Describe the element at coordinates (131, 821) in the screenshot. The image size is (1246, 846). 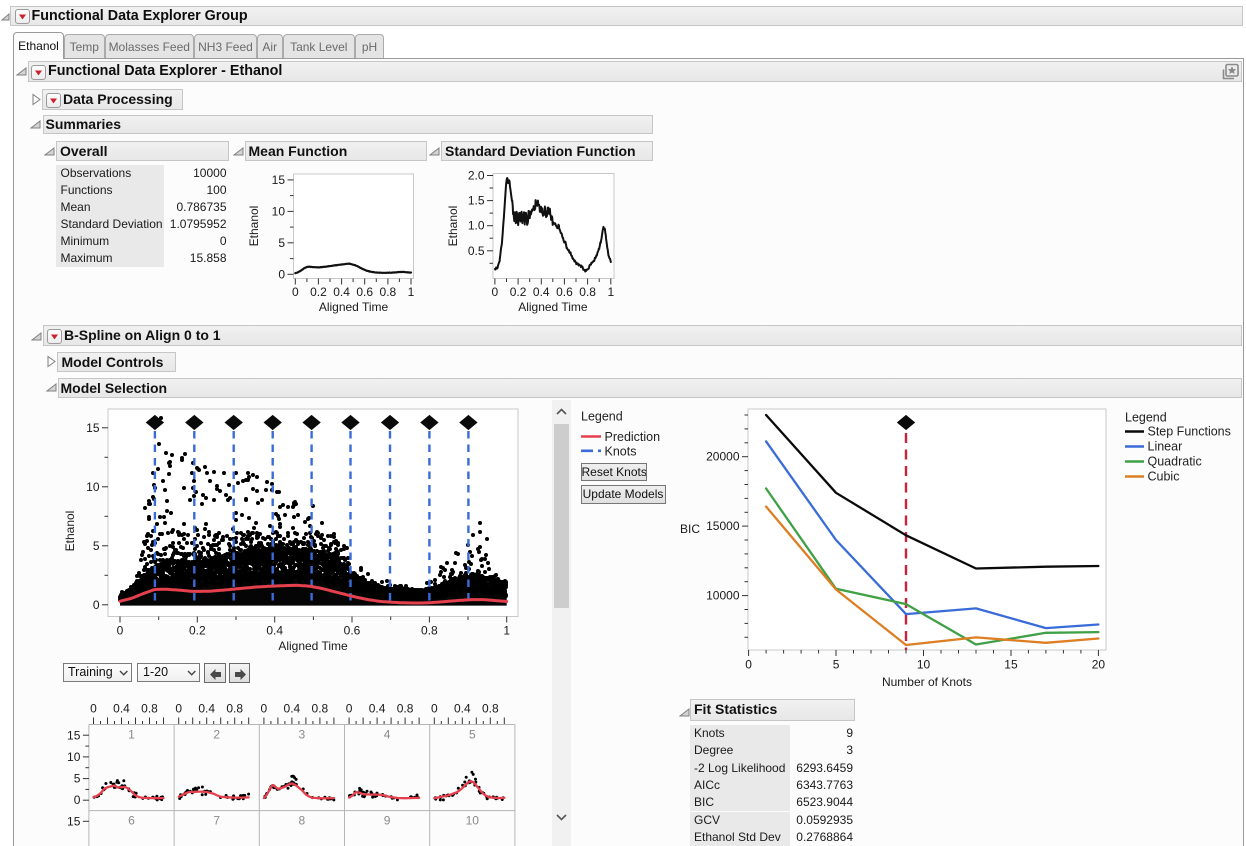
I see `svg-text: 6` at that location.